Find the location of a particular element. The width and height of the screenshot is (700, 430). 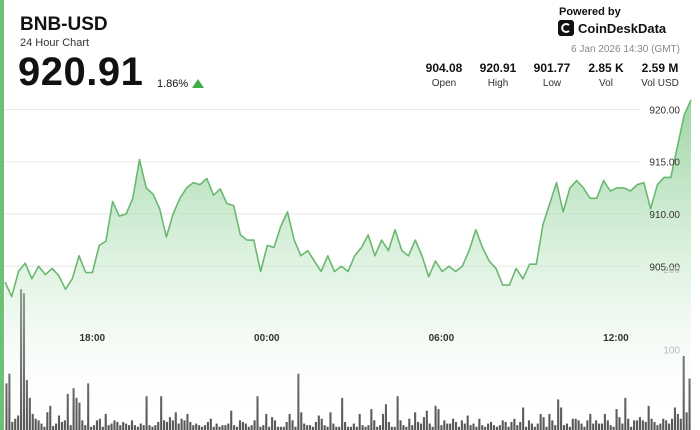

stat-volume-usd: 2.59 M Vol USD is located at coordinates (660, 75).